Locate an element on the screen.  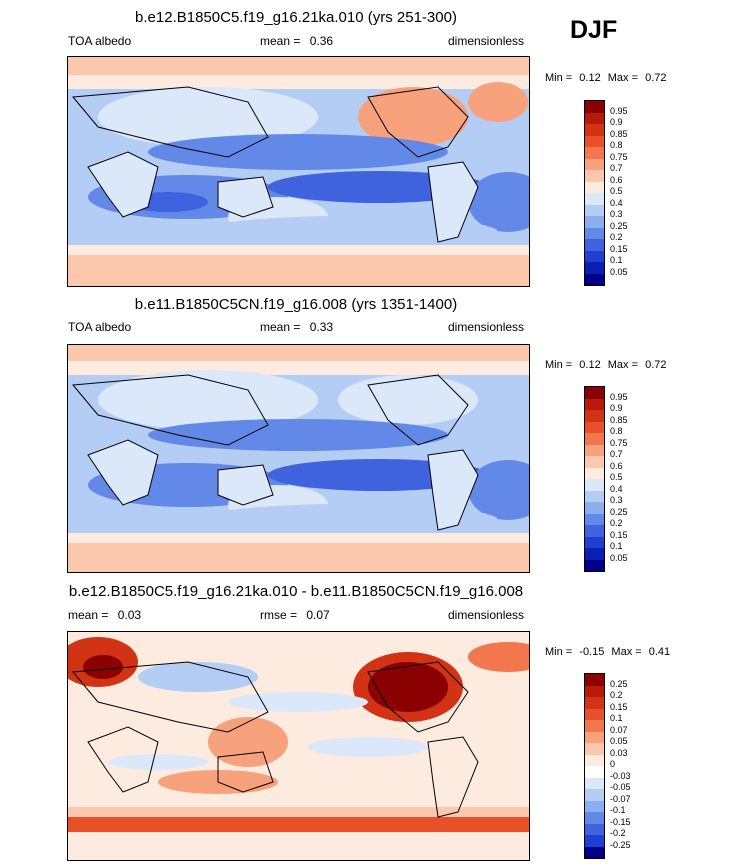
panel-1-min-value: 0.12 is located at coordinates (590, 78).